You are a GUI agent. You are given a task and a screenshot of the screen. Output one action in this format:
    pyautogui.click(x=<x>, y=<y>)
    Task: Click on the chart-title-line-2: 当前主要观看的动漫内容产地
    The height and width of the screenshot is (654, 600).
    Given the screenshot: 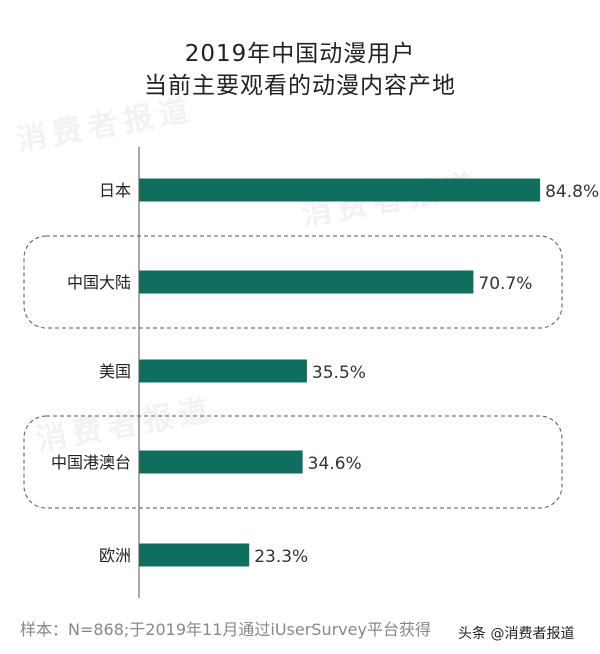 What is the action you would take?
    pyautogui.click(x=300, y=86)
    